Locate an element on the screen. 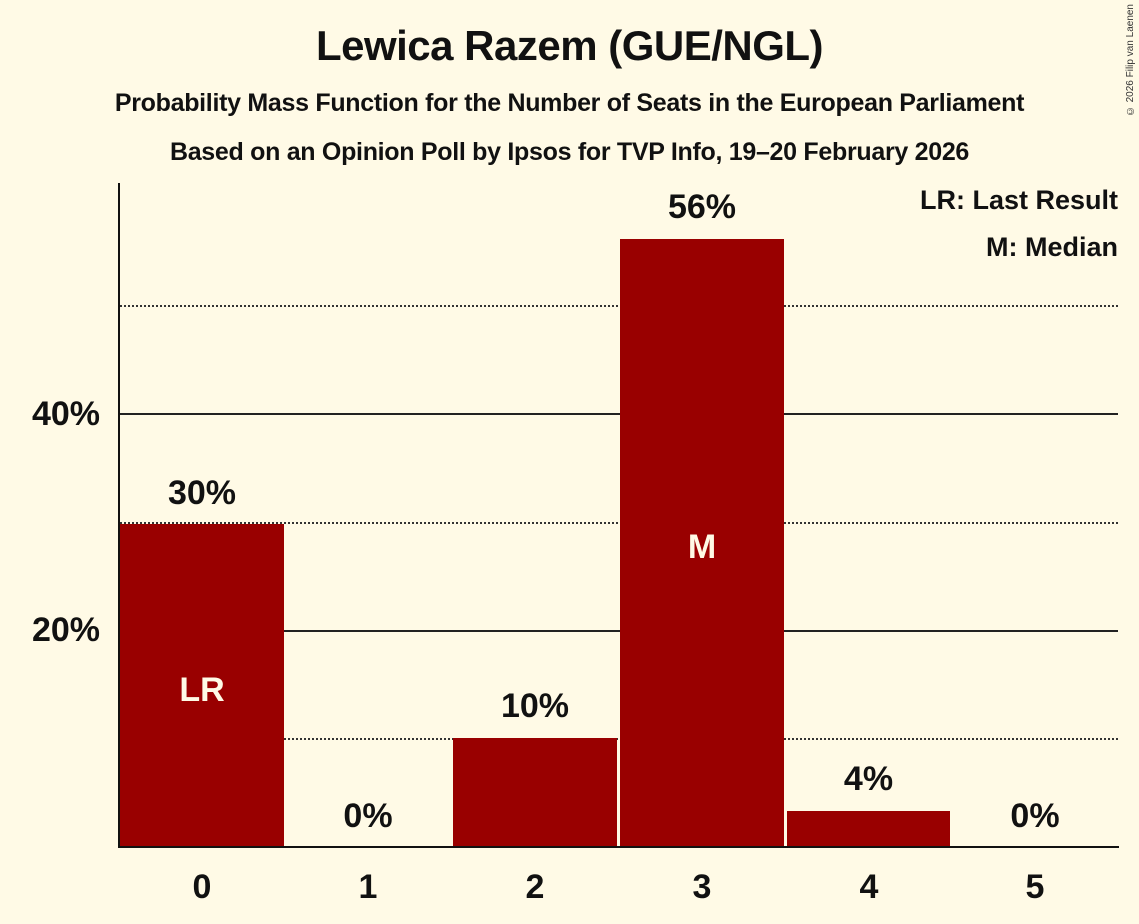 The image size is (1139, 924). bar-0-seats is located at coordinates (202, 685).